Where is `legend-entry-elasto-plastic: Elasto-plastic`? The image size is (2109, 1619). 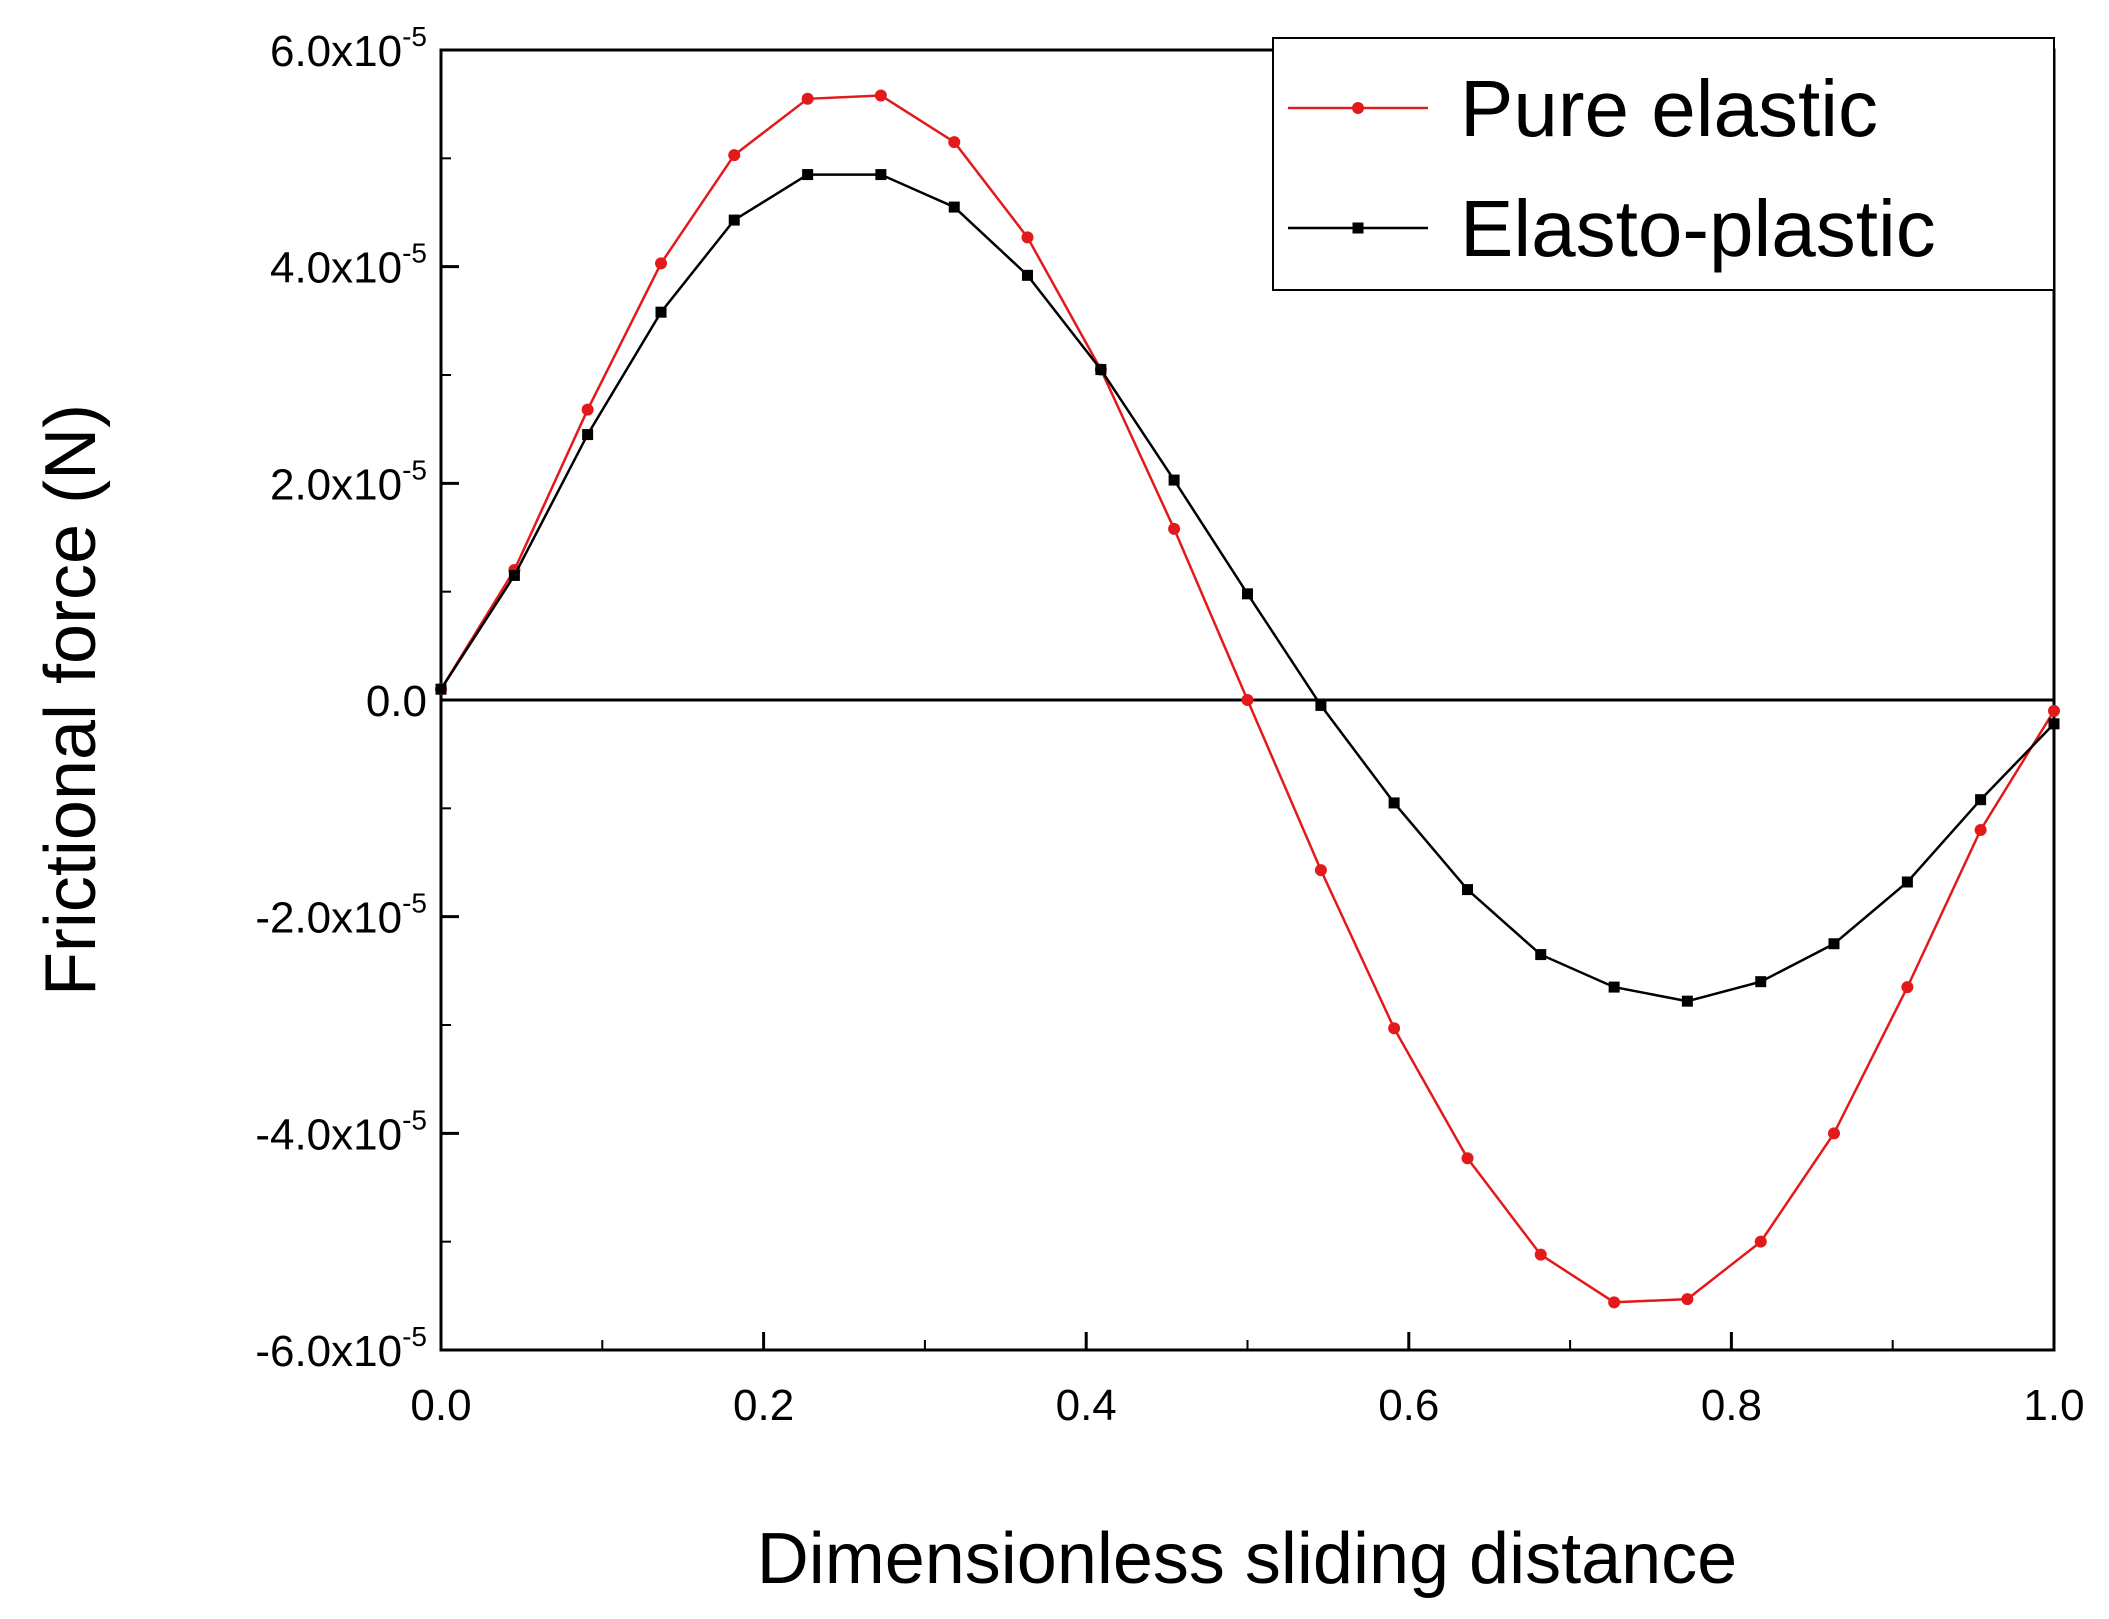
legend-entry-elasto-plastic: Elasto-plastic is located at coordinates (1612, 228).